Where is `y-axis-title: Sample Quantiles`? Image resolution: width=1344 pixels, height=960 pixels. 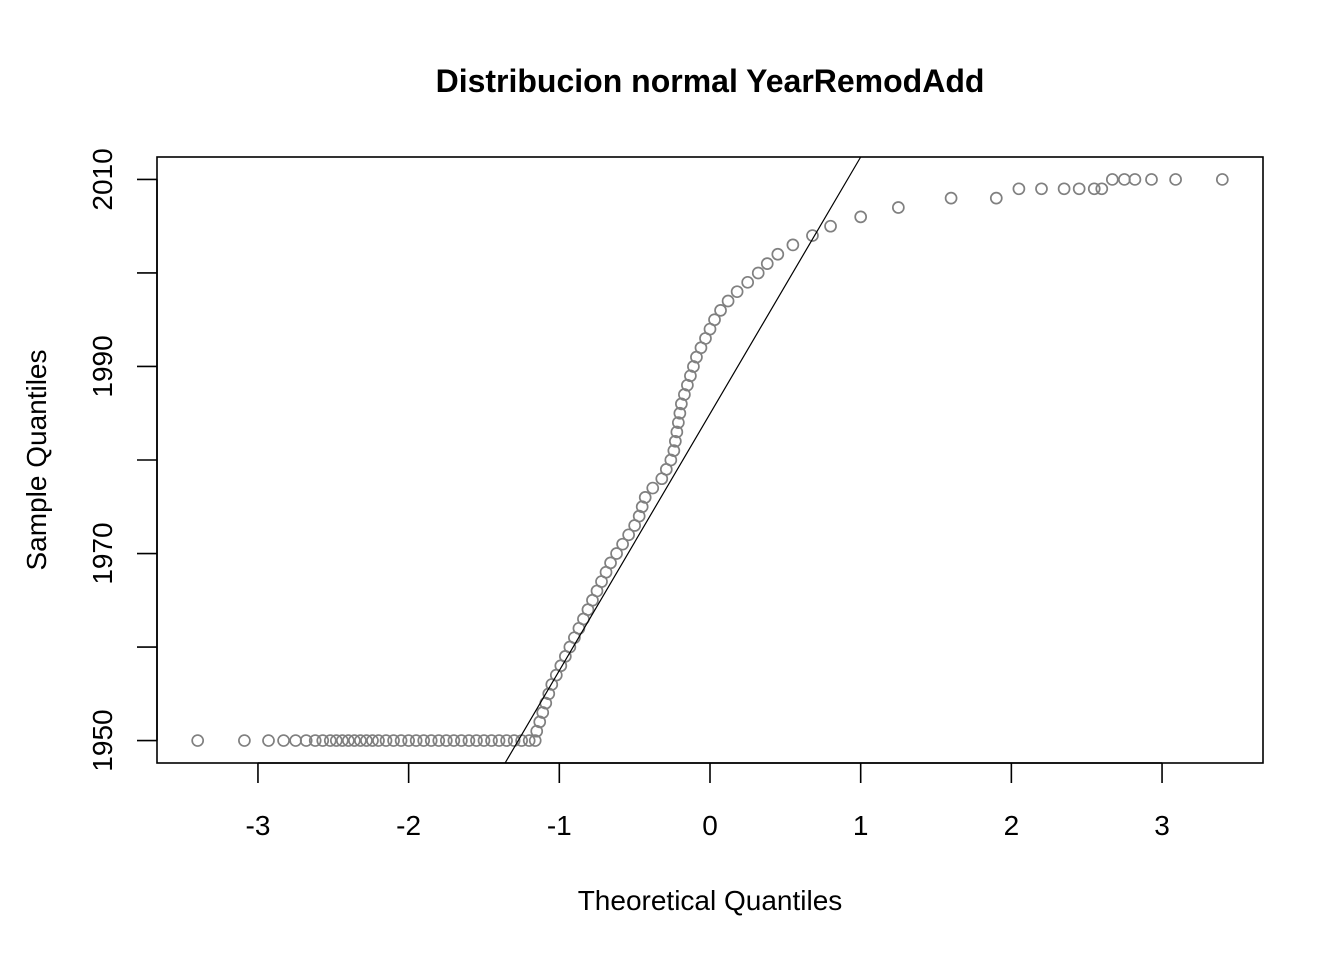
y-axis-title: Sample Quantiles is located at coordinates (36, 459).